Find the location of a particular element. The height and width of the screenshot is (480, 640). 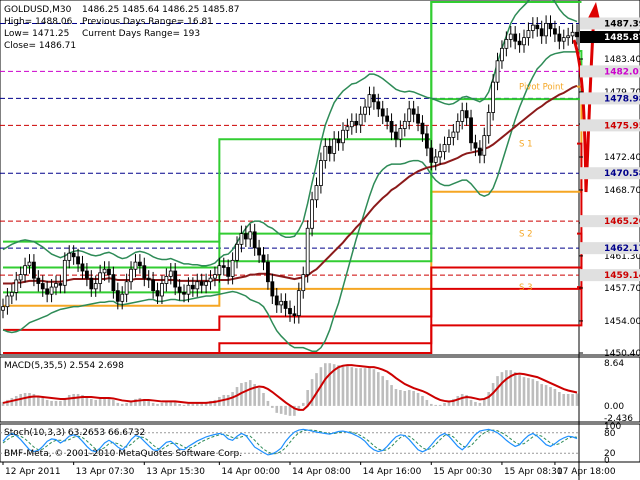

level-label: Pivot Point is located at coordinates (541, 88).